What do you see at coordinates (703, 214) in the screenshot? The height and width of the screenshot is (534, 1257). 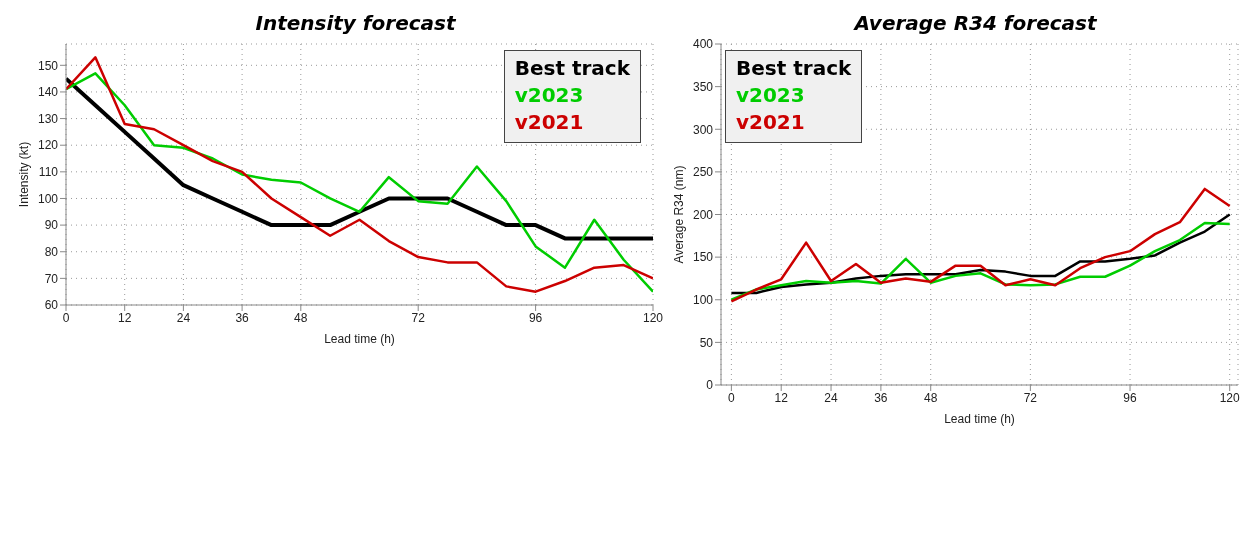 I see `y-tick-label: 200` at bounding box center [703, 214].